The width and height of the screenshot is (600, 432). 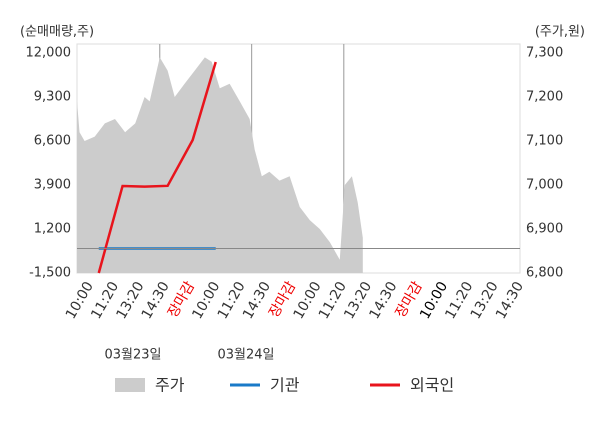 I want to click on y2-tick-label: 6,800, so click(x=544, y=273).